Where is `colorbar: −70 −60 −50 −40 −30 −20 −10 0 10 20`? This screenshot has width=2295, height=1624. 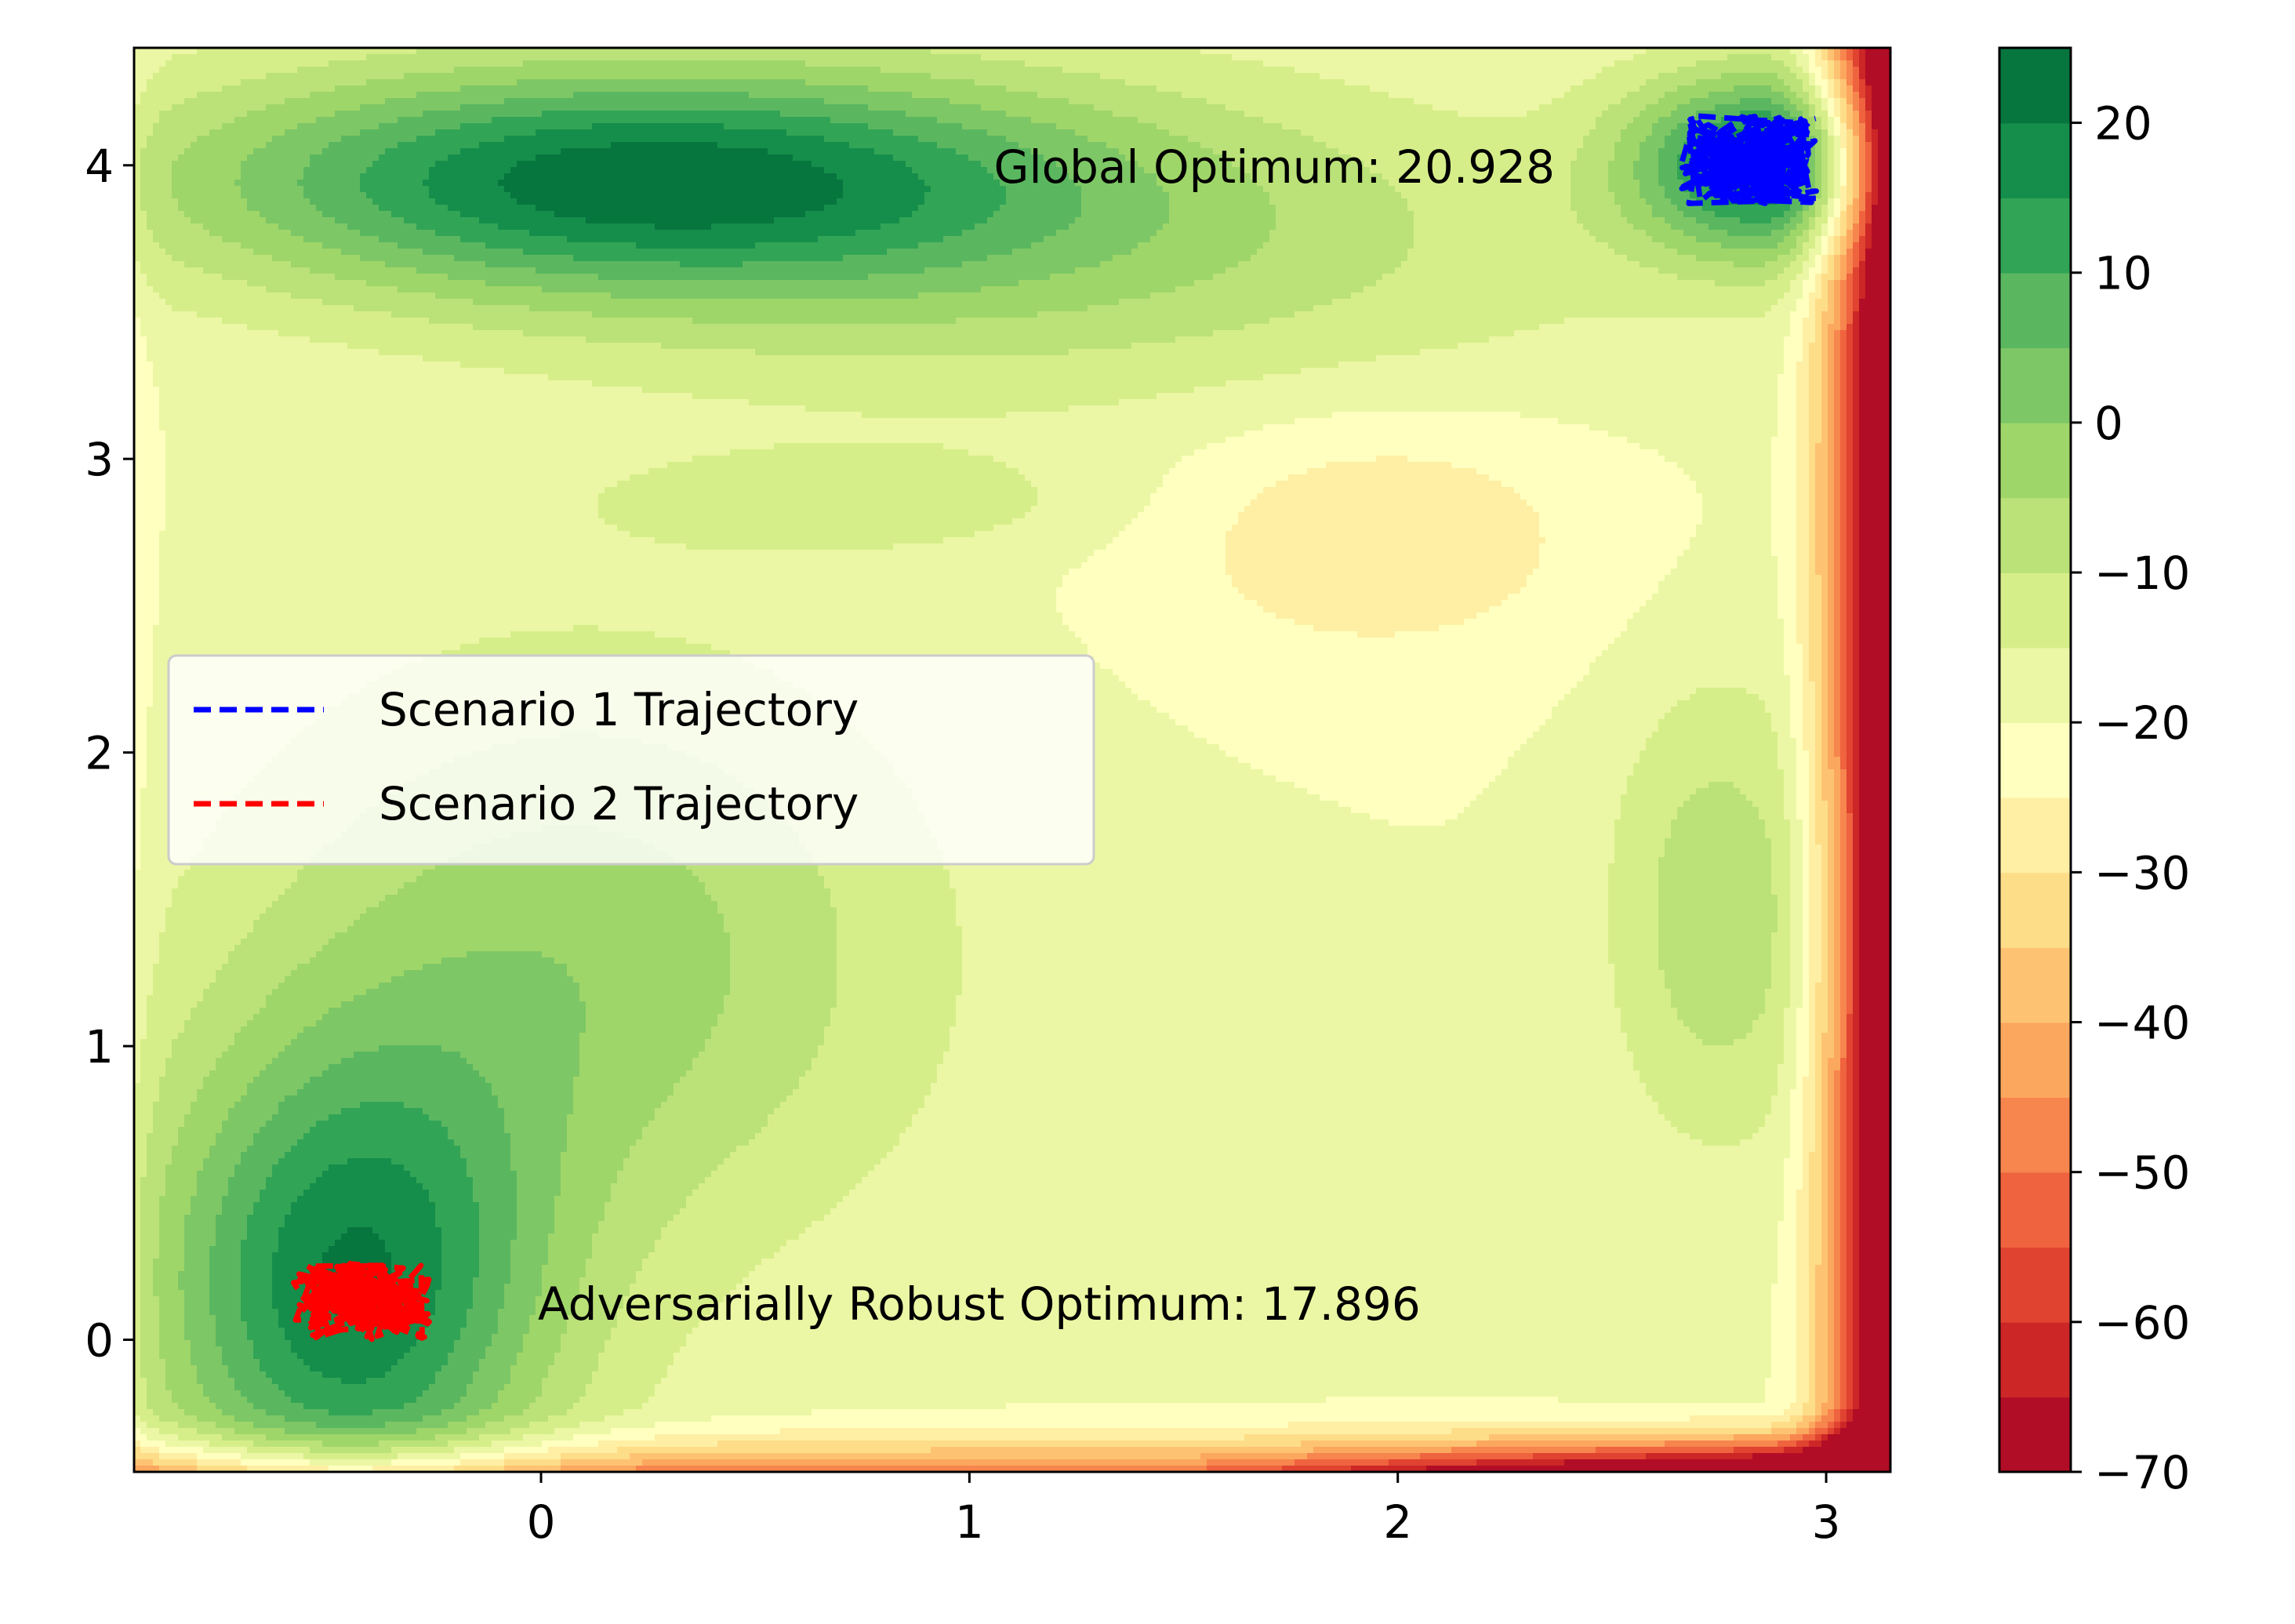
colorbar: −70 −60 −50 −40 −30 −20 −10 0 10 20 is located at coordinates (2094, 773).